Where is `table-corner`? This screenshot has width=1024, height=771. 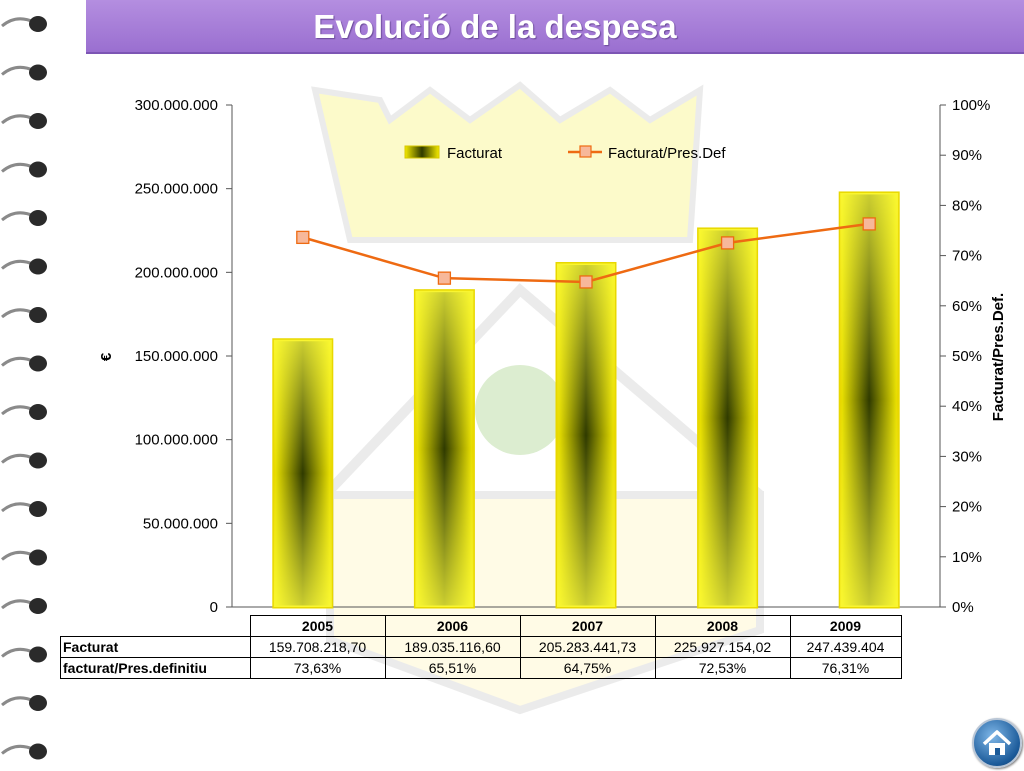 table-corner is located at coordinates (156, 626).